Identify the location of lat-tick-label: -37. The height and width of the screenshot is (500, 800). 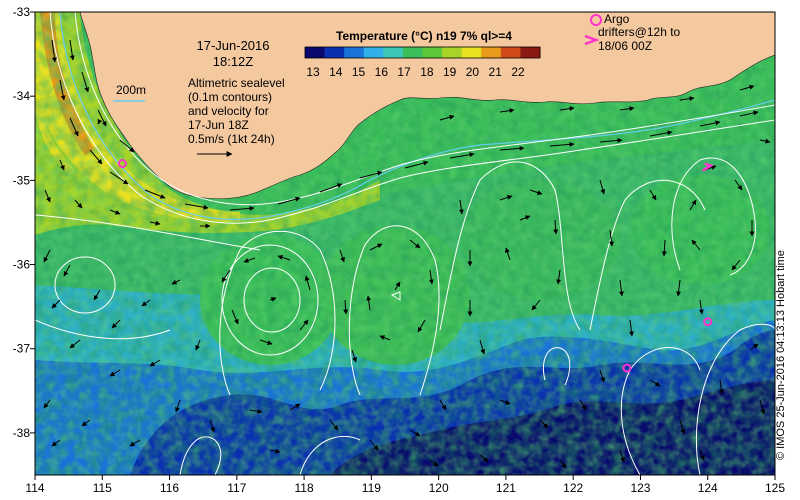
(22, 349).